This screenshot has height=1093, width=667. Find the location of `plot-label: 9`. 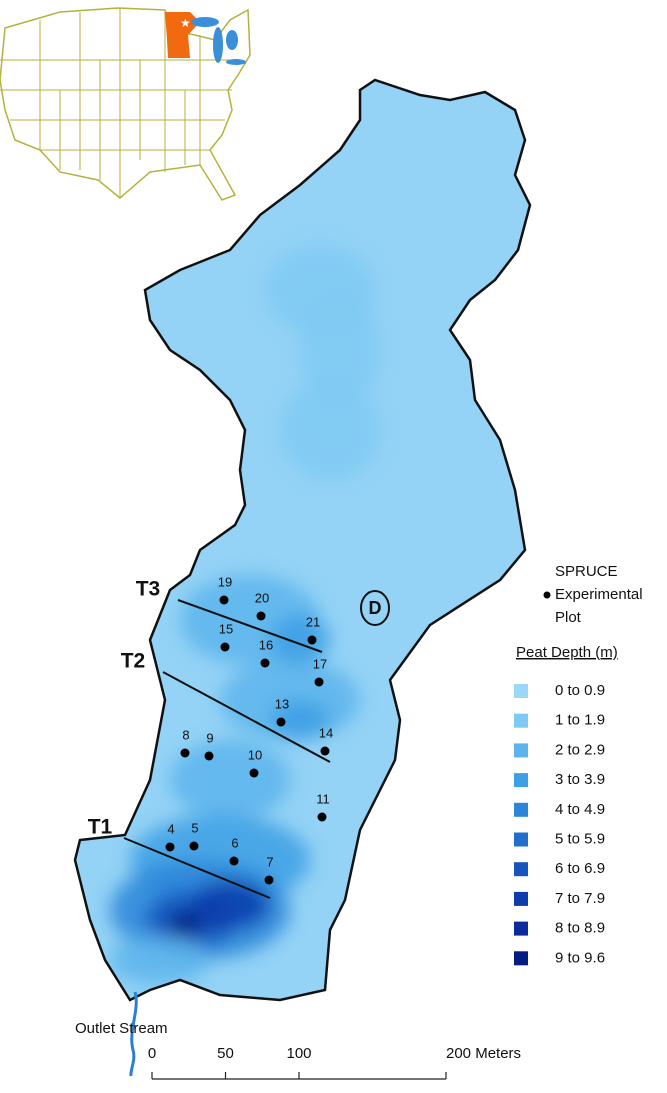

plot-label: 9 is located at coordinates (209, 737).